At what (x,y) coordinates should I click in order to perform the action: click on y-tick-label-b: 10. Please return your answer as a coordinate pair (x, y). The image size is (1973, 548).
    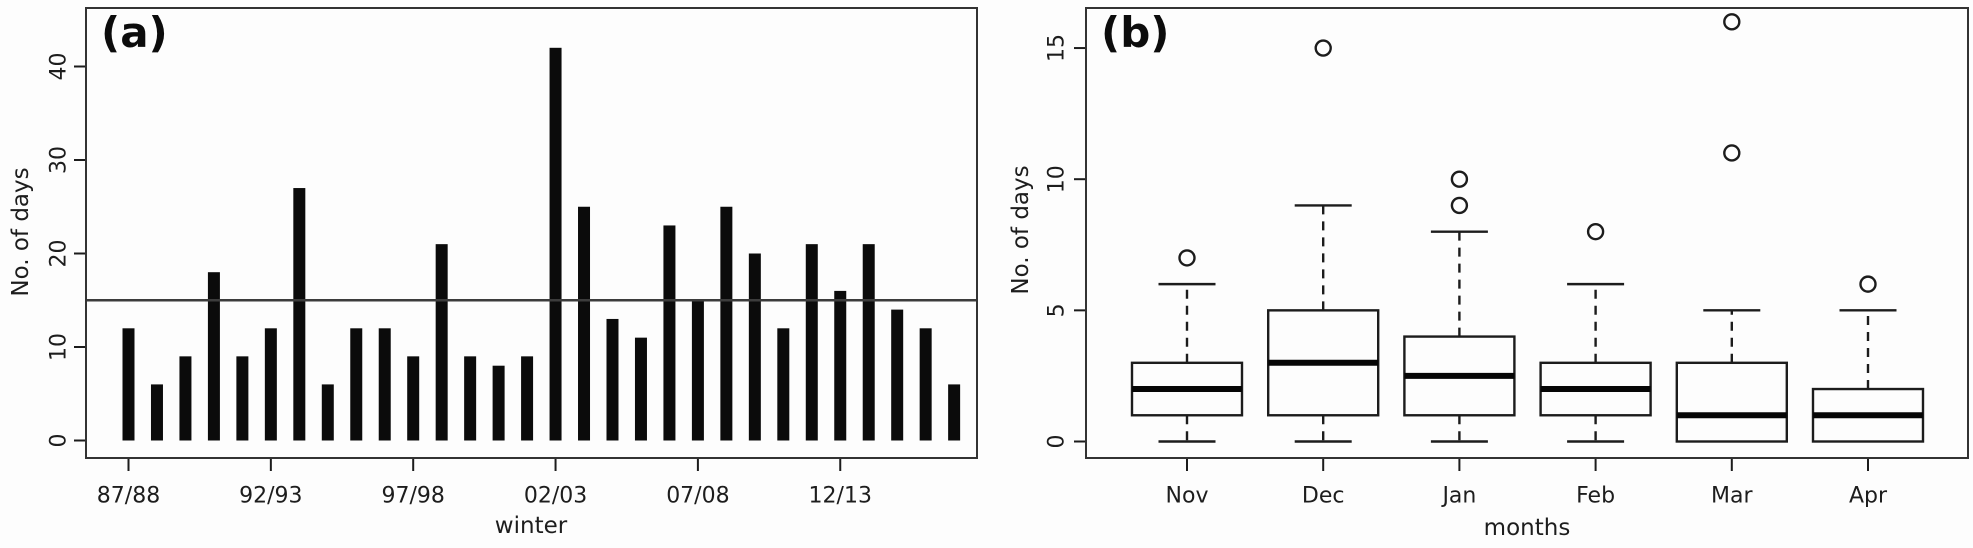
    Looking at the image, I should click on (1057, 179).